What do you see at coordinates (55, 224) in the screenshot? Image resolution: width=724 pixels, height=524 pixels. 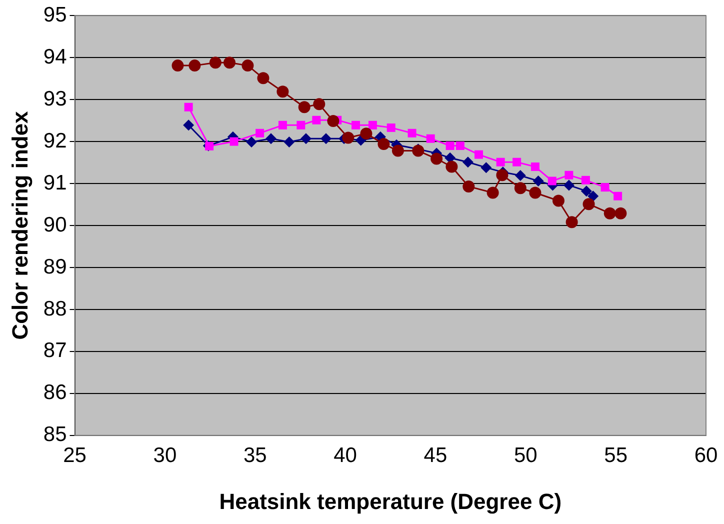 I see `y-tick-label: 90` at bounding box center [55, 224].